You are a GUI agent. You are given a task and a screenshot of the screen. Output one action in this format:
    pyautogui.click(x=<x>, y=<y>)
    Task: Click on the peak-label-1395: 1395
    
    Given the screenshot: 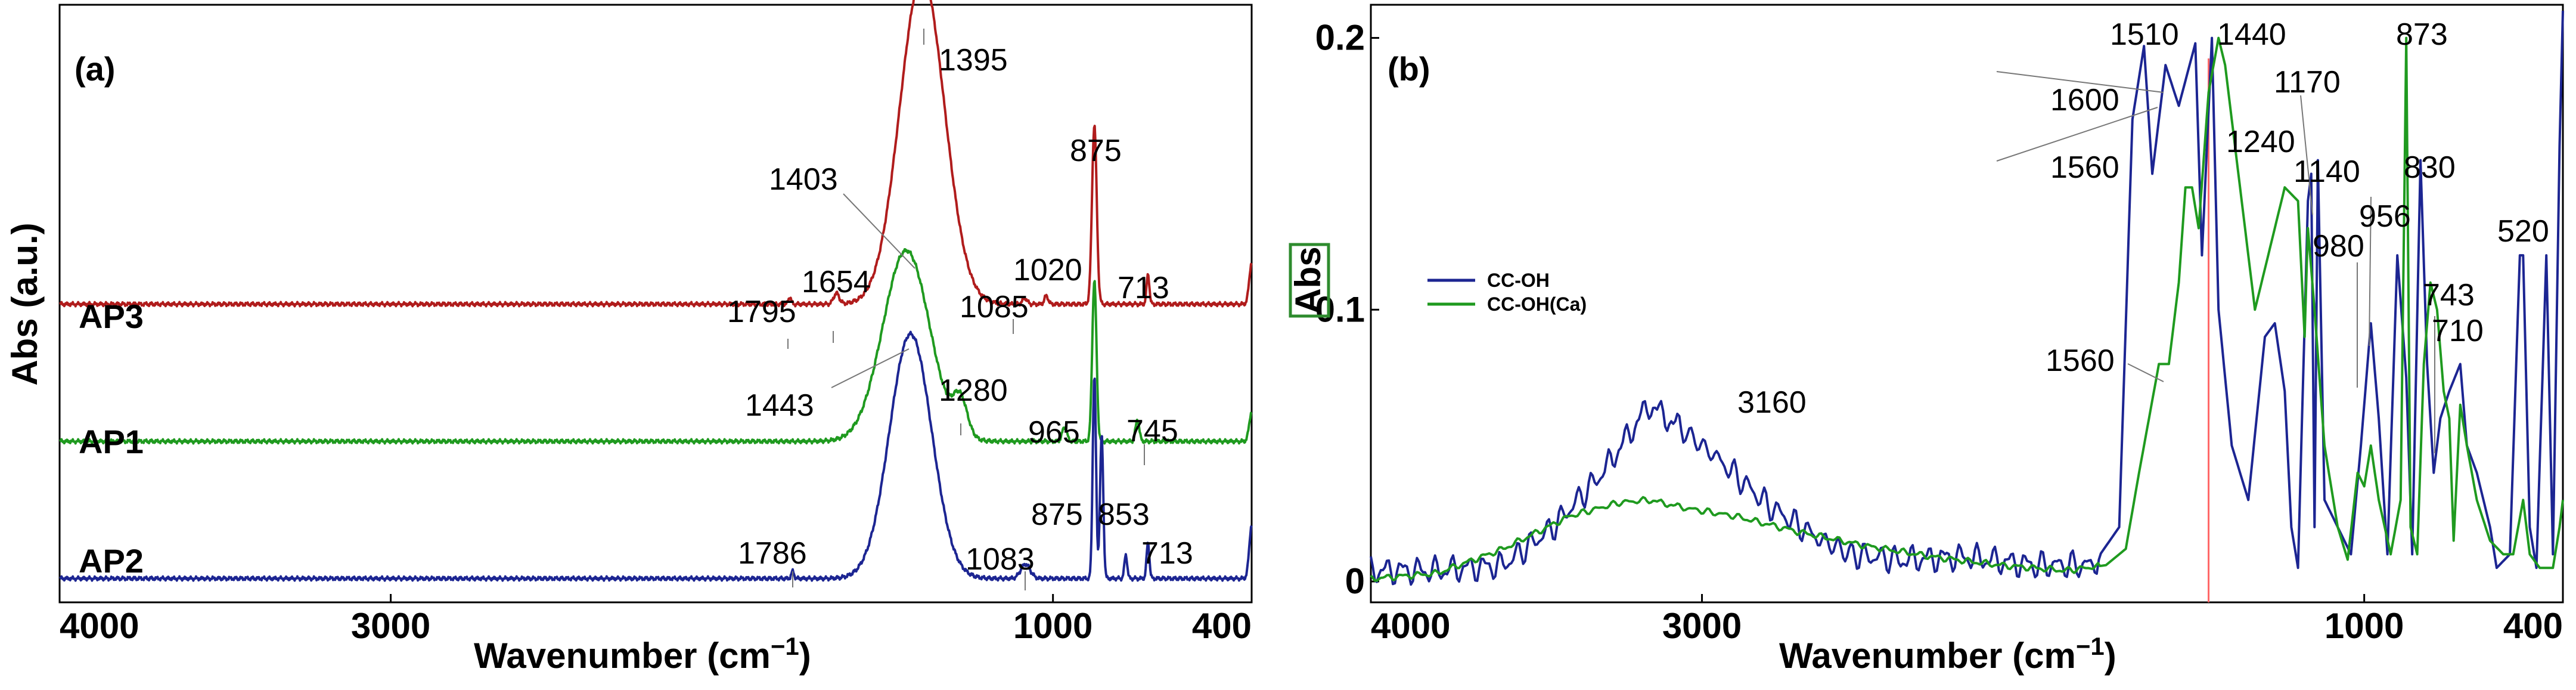 What is the action you would take?
    pyautogui.click(x=974, y=61)
    